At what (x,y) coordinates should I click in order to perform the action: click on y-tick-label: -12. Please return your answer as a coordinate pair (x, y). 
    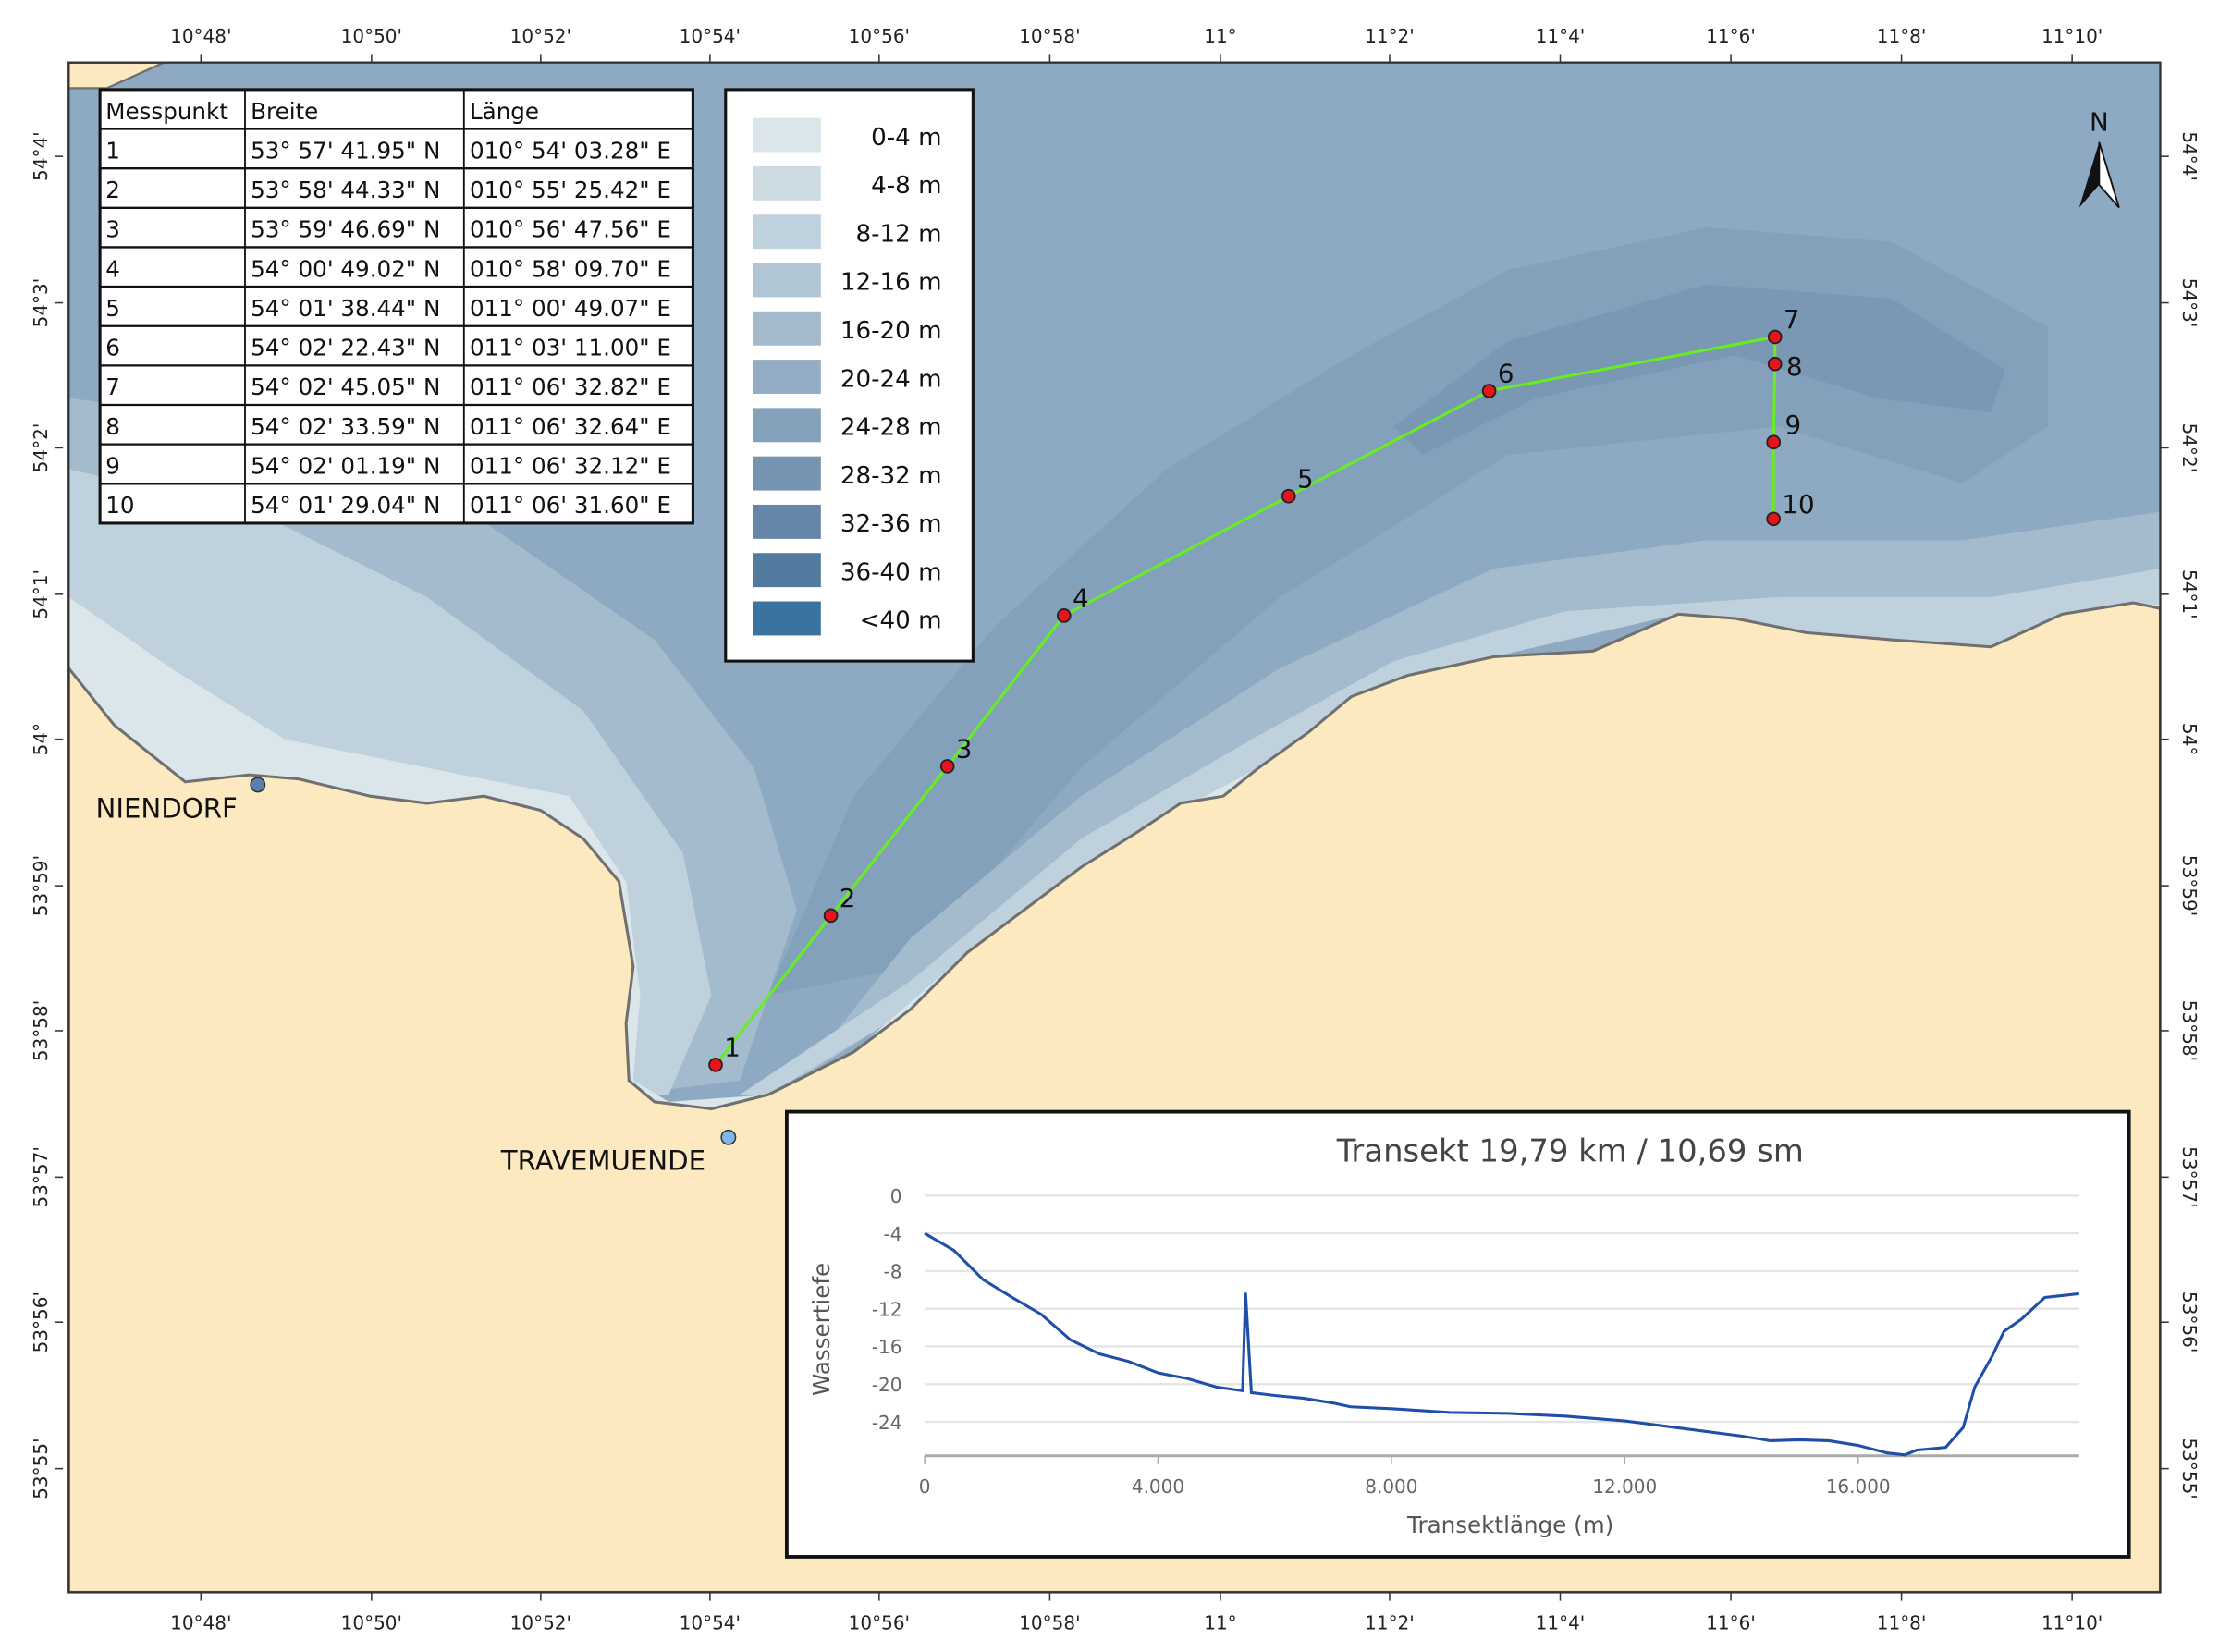
    Looking at the image, I should click on (887, 1309).